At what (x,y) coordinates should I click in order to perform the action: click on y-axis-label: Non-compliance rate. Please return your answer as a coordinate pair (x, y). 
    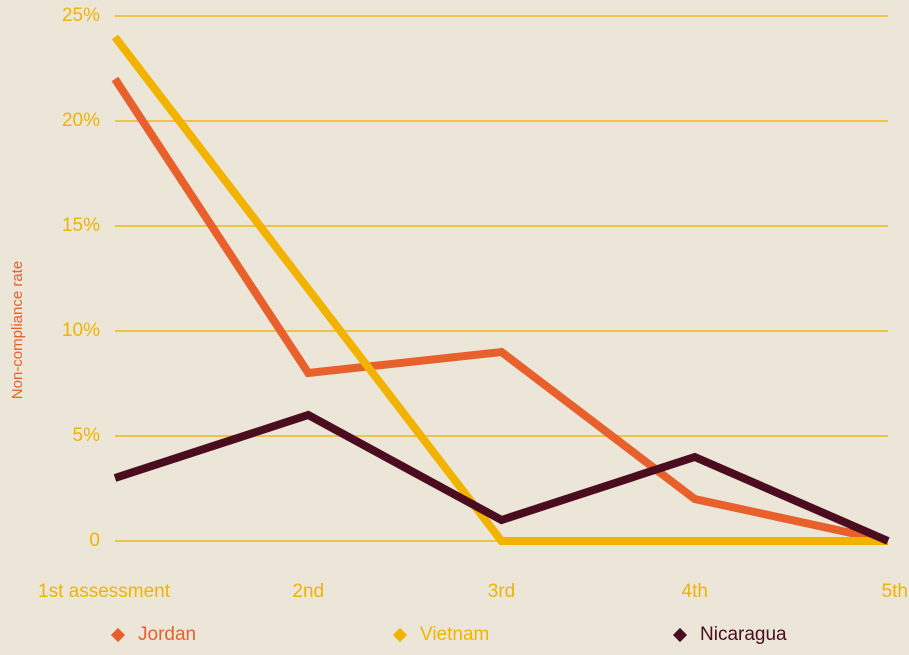
    Looking at the image, I should click on (17, 330).